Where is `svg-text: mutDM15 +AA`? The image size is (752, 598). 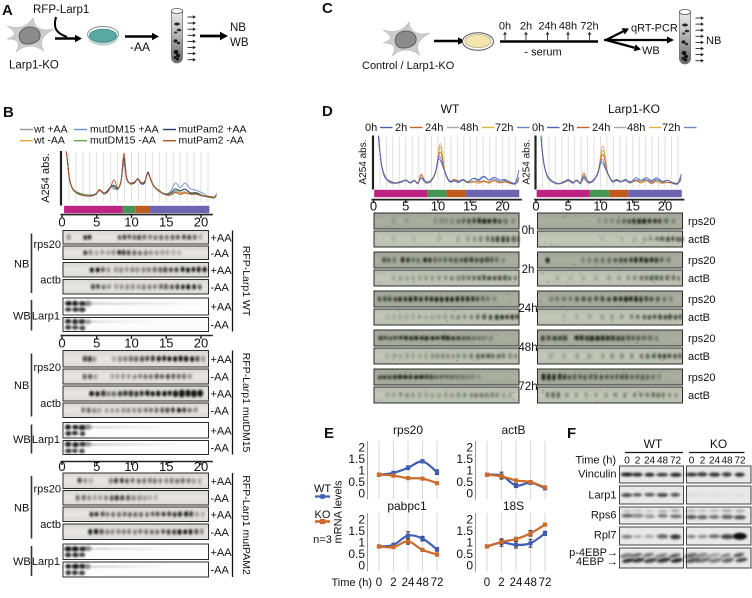 svg-text: mutDM15 +AA is located at coordinates (124, 130).